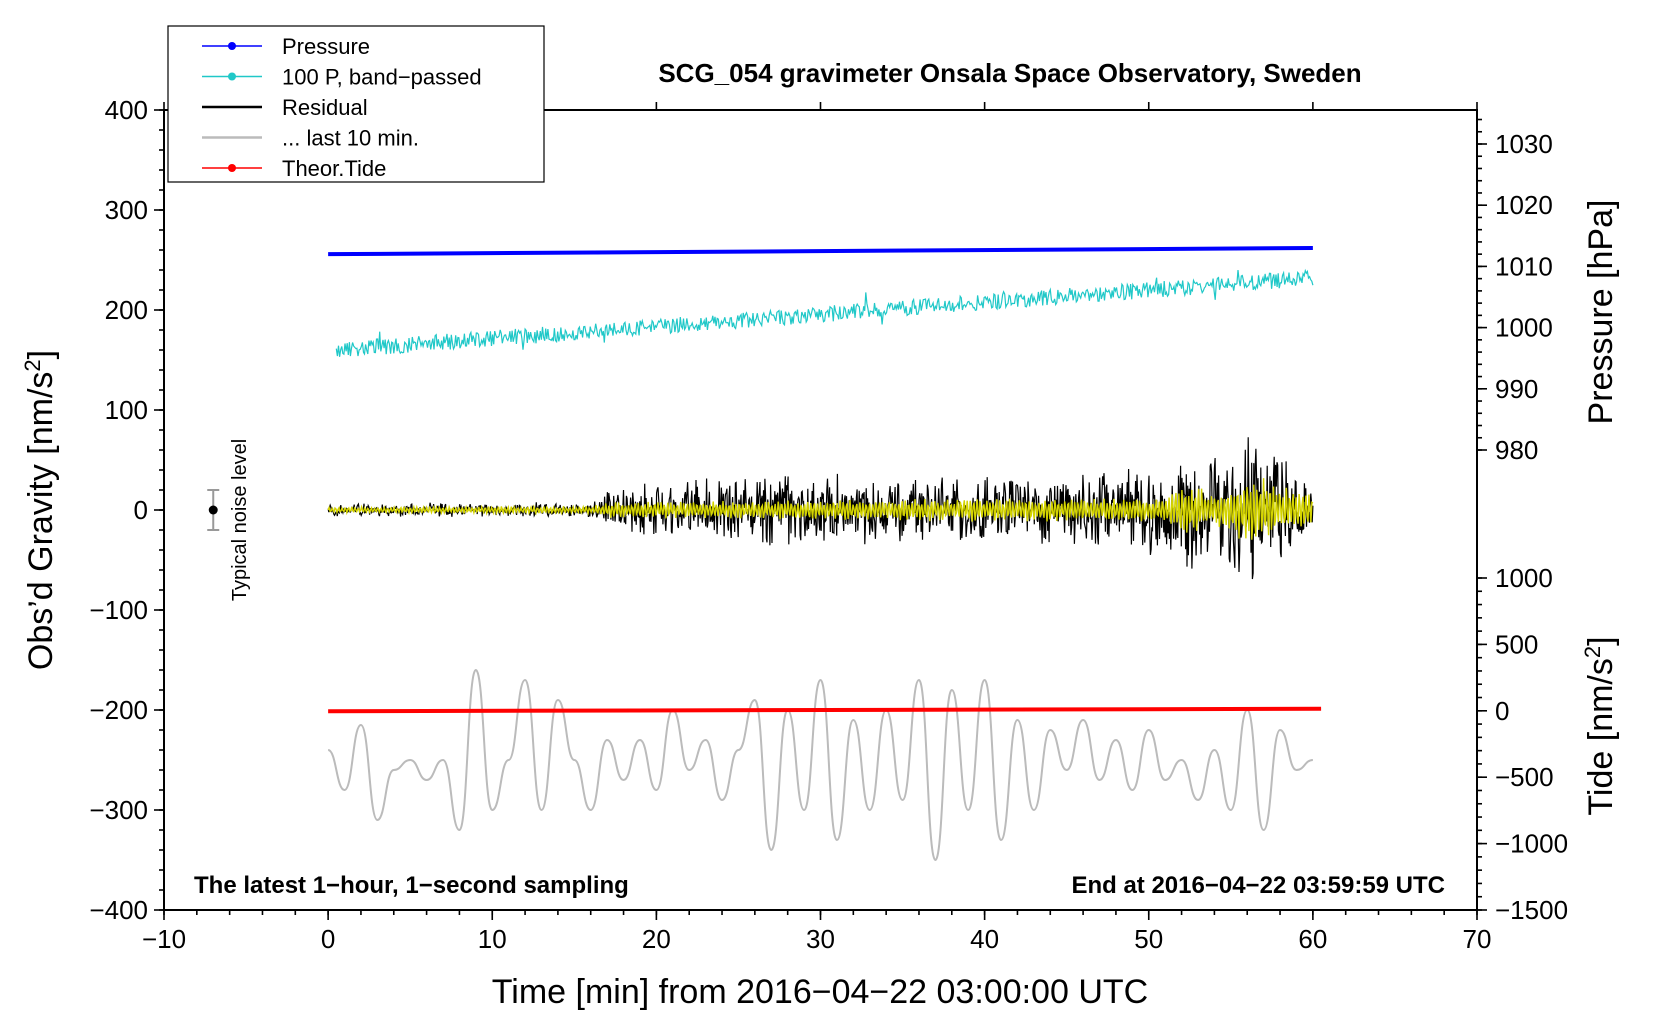 The height and width of the screenshot is (1020, 1660). Describe the element at coordinates (328, 939) in the screenshot. I see `x-tick-label: 0` at that location.